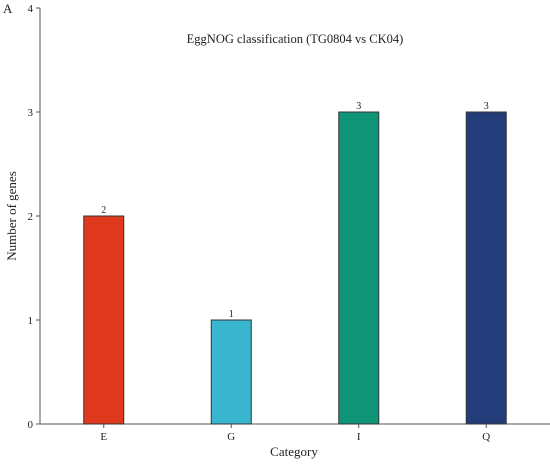  I want to click on y-tick-label: 0, so click(31, 425).